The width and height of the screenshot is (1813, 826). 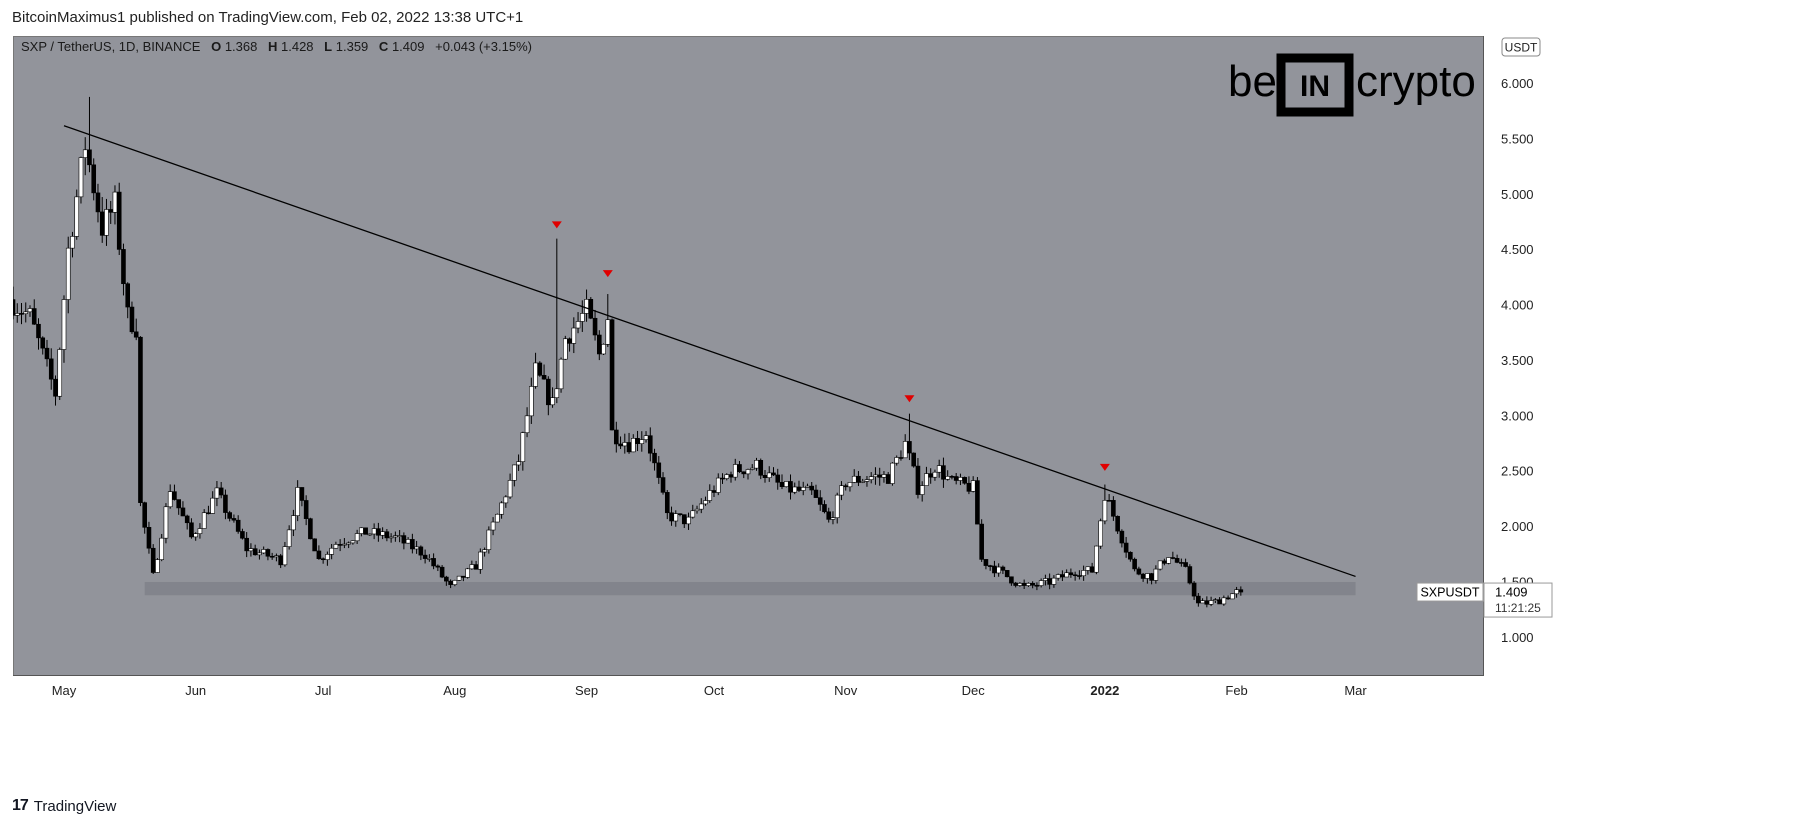 What do you see at coordinates (750, 588) in the screenshot?
I see `support-zone` at bounding box center [750, 588].